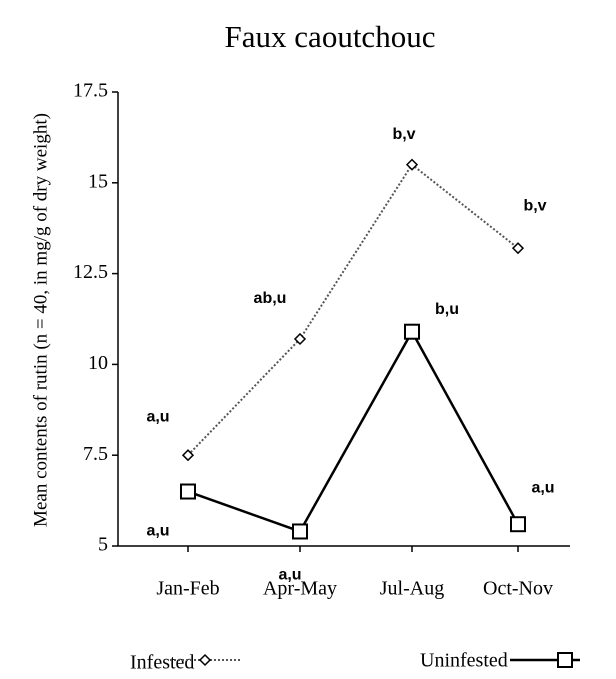 The image size is (616, 679). I want to click on y-tick-label: 15, so click(98, 181).